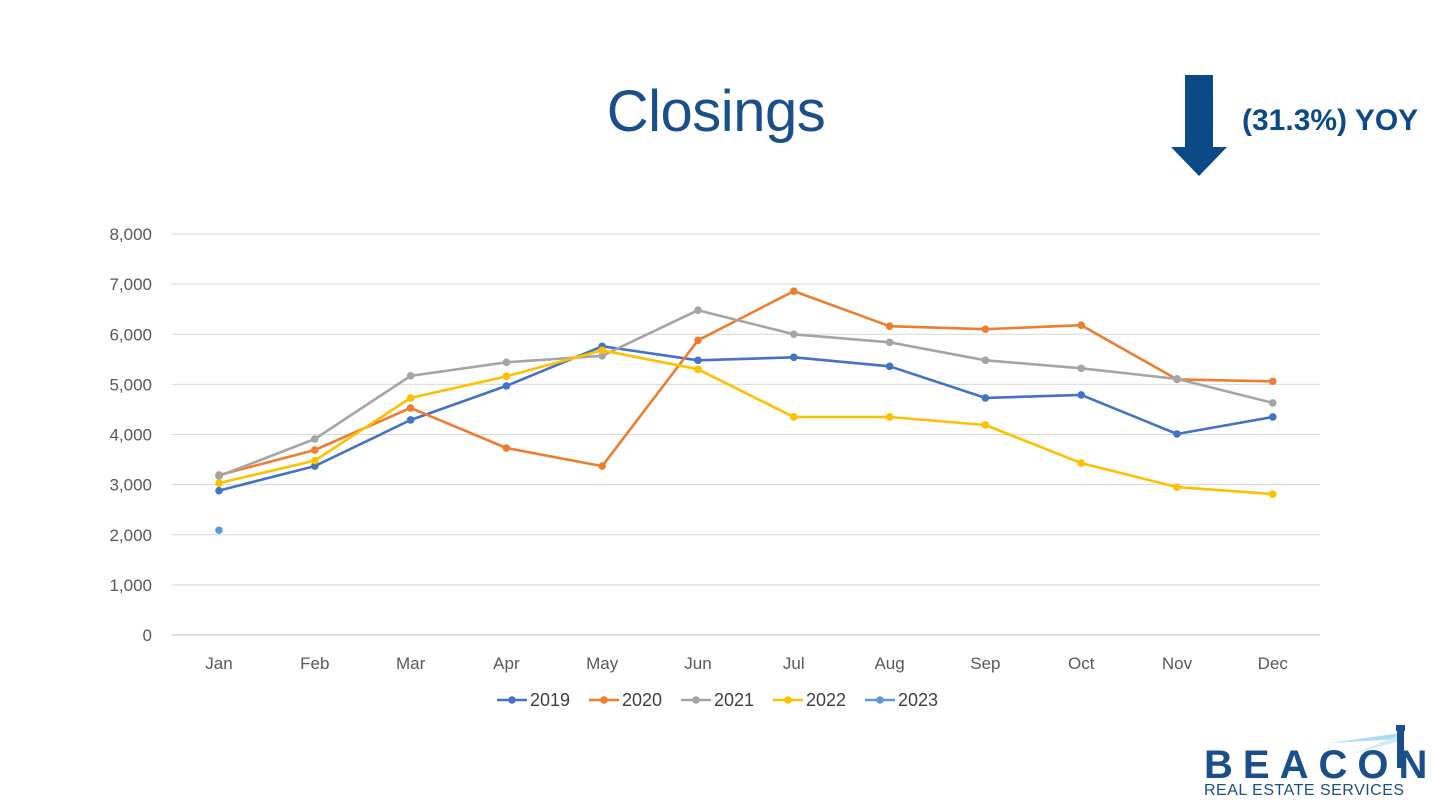  Describe the element at coordinates (218, 663) in the screenshot. I see `x-tick-label: Jan` at that location.